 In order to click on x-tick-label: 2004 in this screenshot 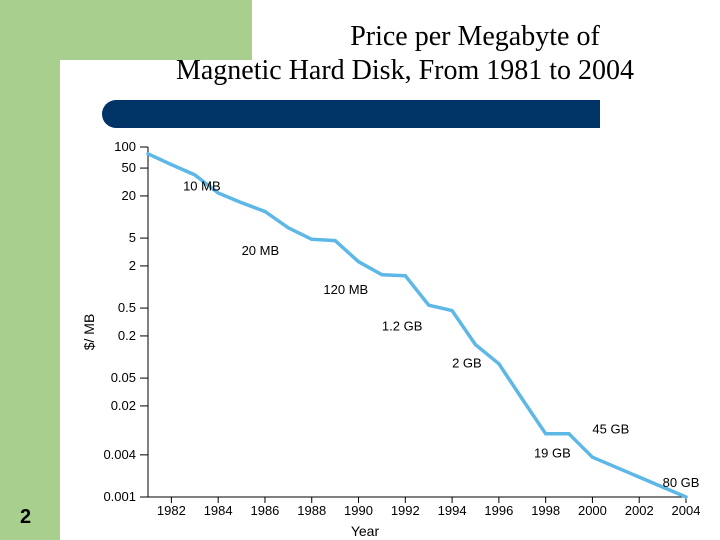, I will do `click(686, 510)`.